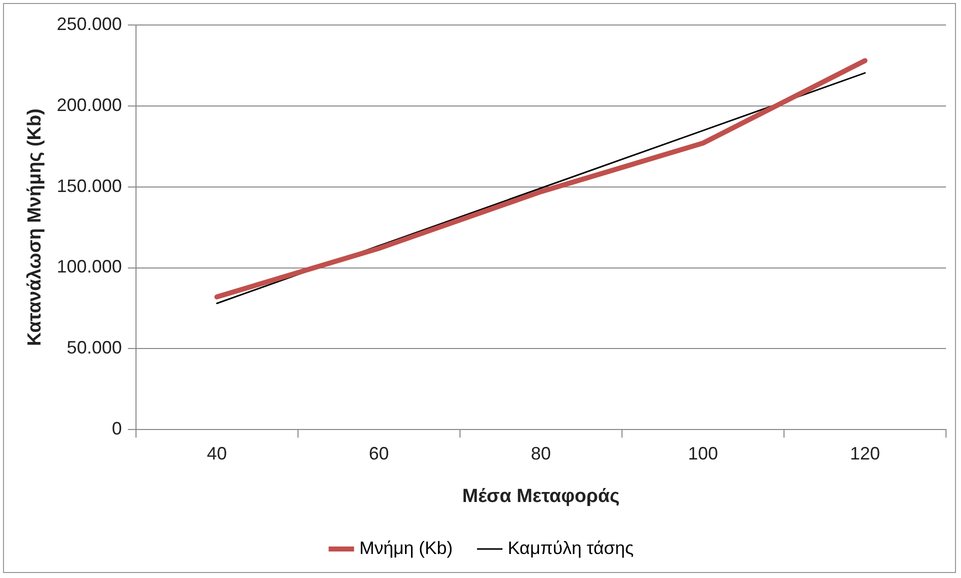  I want to click on y-tick-label: 100.000, so click(89, 266).